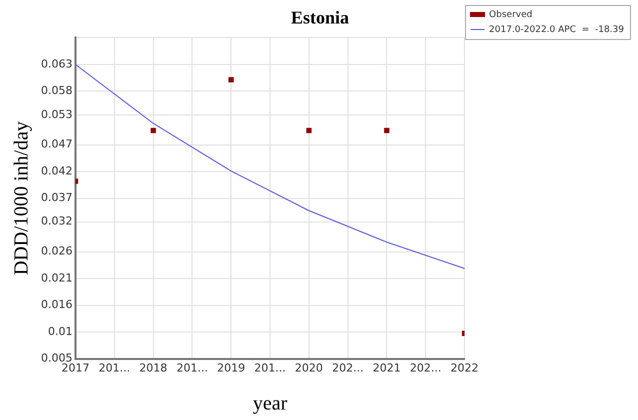 The width and height of the screenshot is (638, 420). Describe the element at coordinates (56, 305) in the screenshot. I see `y-tick-label: 0.016` at that location.